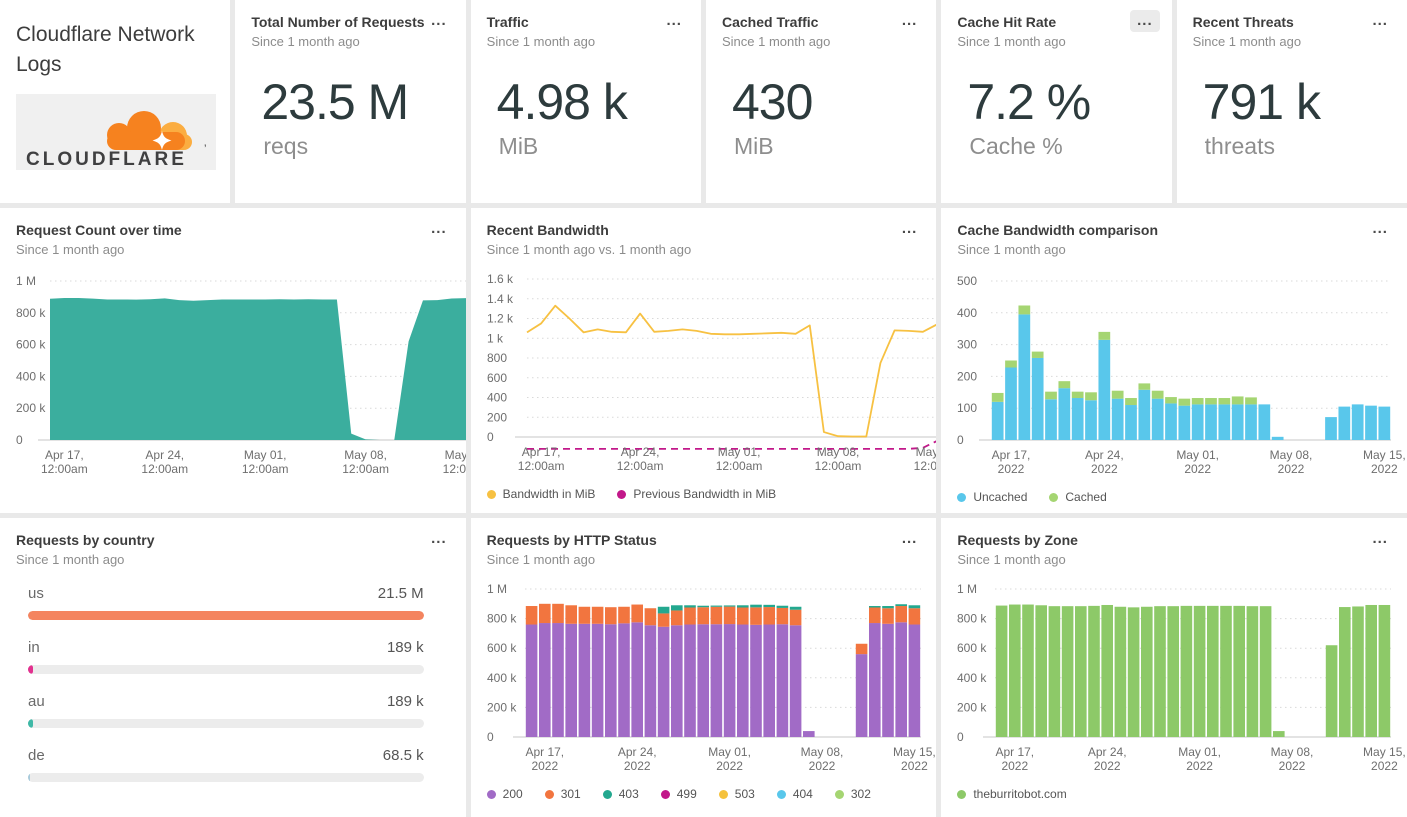  What do you see at coordinates (403, 755) in the screenshot?
I see `country-value: 68.5 k` at bounding box center [403, 755].